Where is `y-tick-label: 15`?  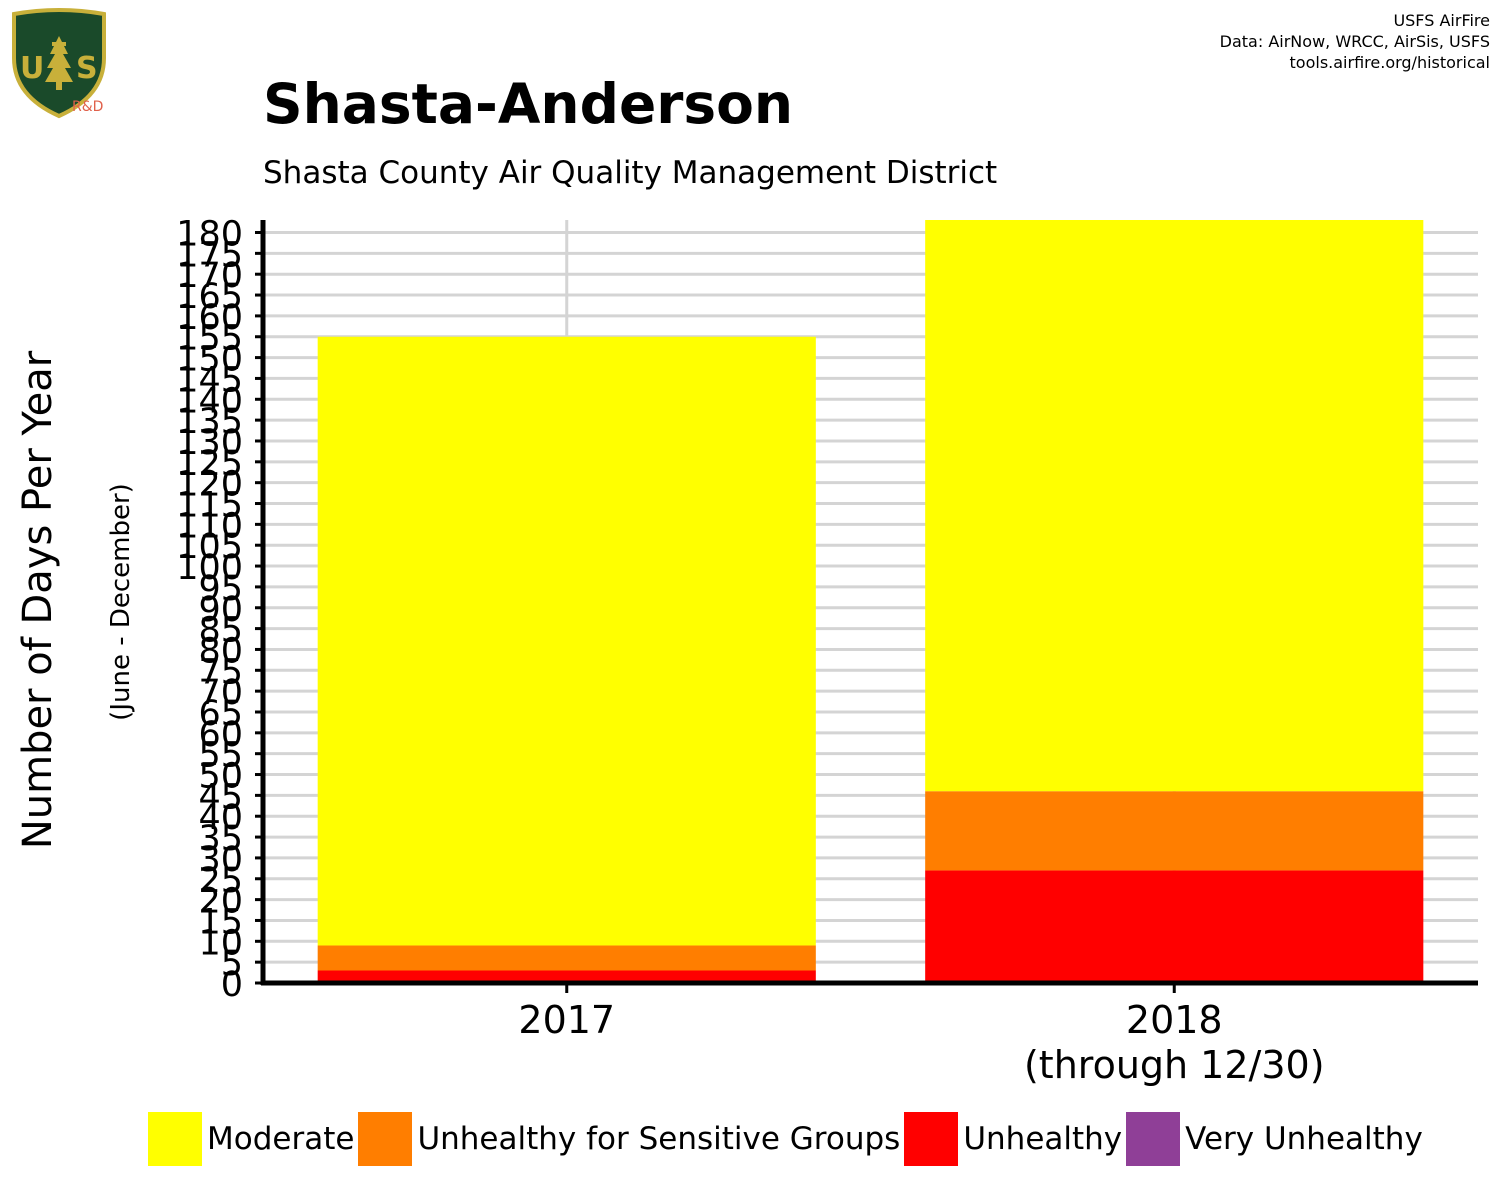
y-tick-label: 15 is located at coordinates (220, 922).